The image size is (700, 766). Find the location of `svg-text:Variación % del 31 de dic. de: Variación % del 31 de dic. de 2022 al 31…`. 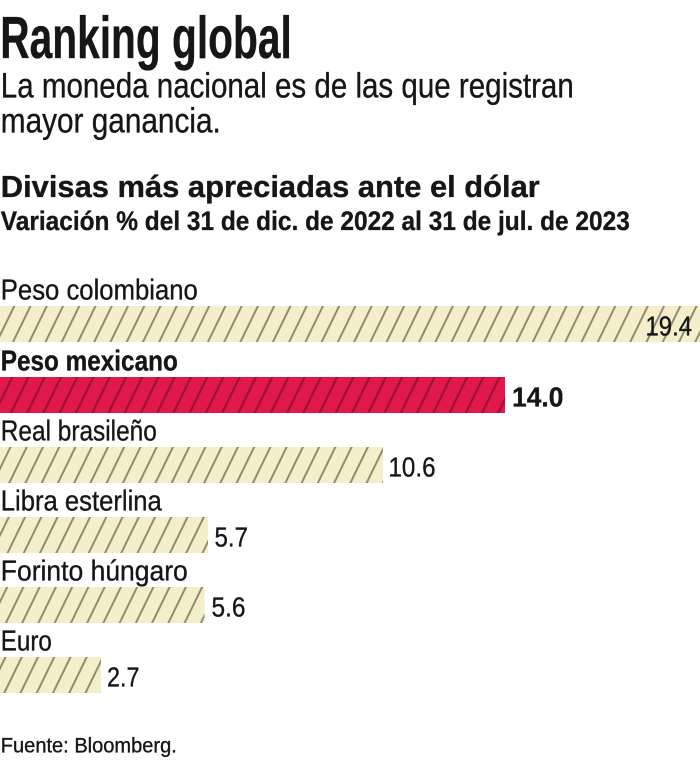

svg-text:Variación % del 31 de dic. de: Variación % del 31 de dic. de 2022 al 31… is located at coordinates (315, 221).